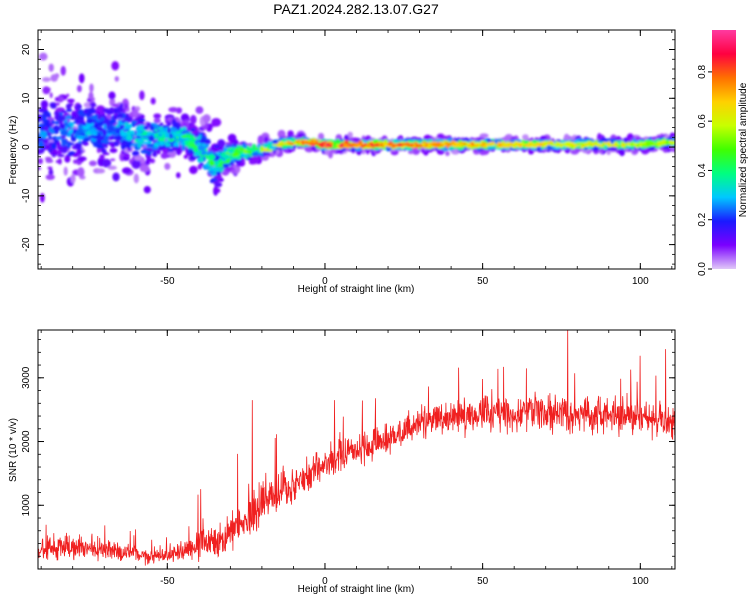  What do you see at coordinates (702, 71) in the screenshot?
I see `colorbar-tick-label: 0.8` at bounding box center [702, 71].